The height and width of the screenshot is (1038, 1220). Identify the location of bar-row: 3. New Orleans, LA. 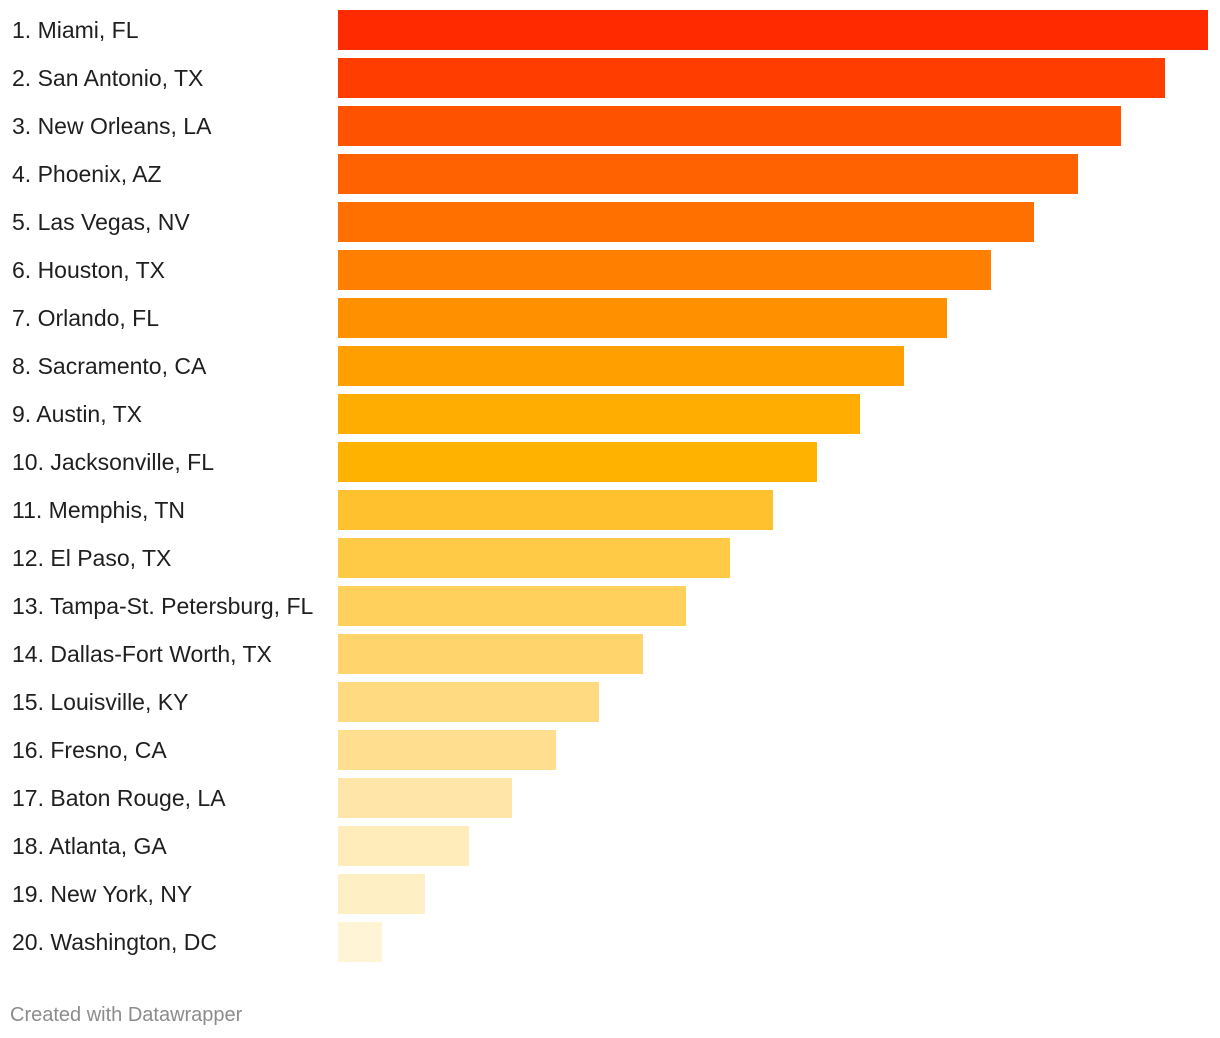
(610, 126).